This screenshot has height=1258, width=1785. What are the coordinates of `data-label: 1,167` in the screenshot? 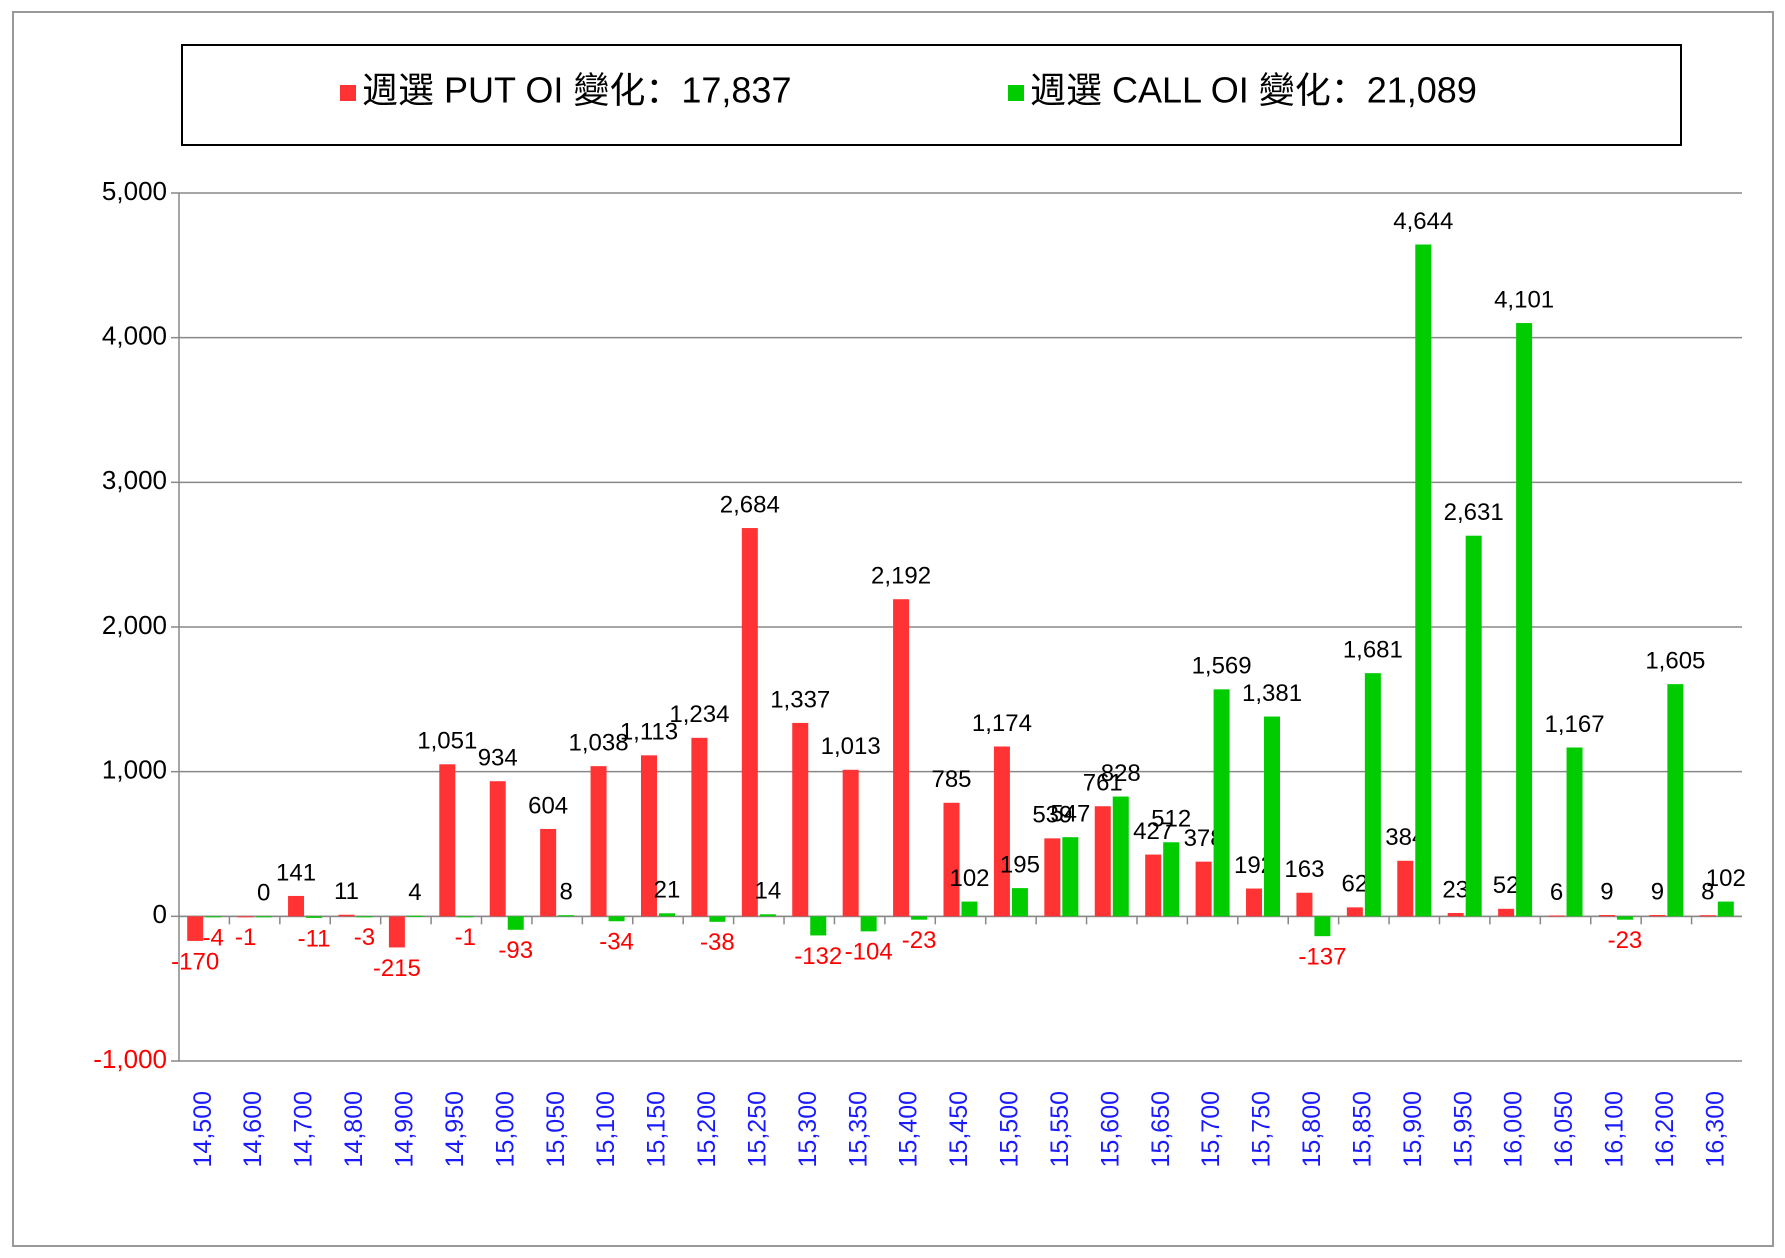 It's located at (1575, 724).